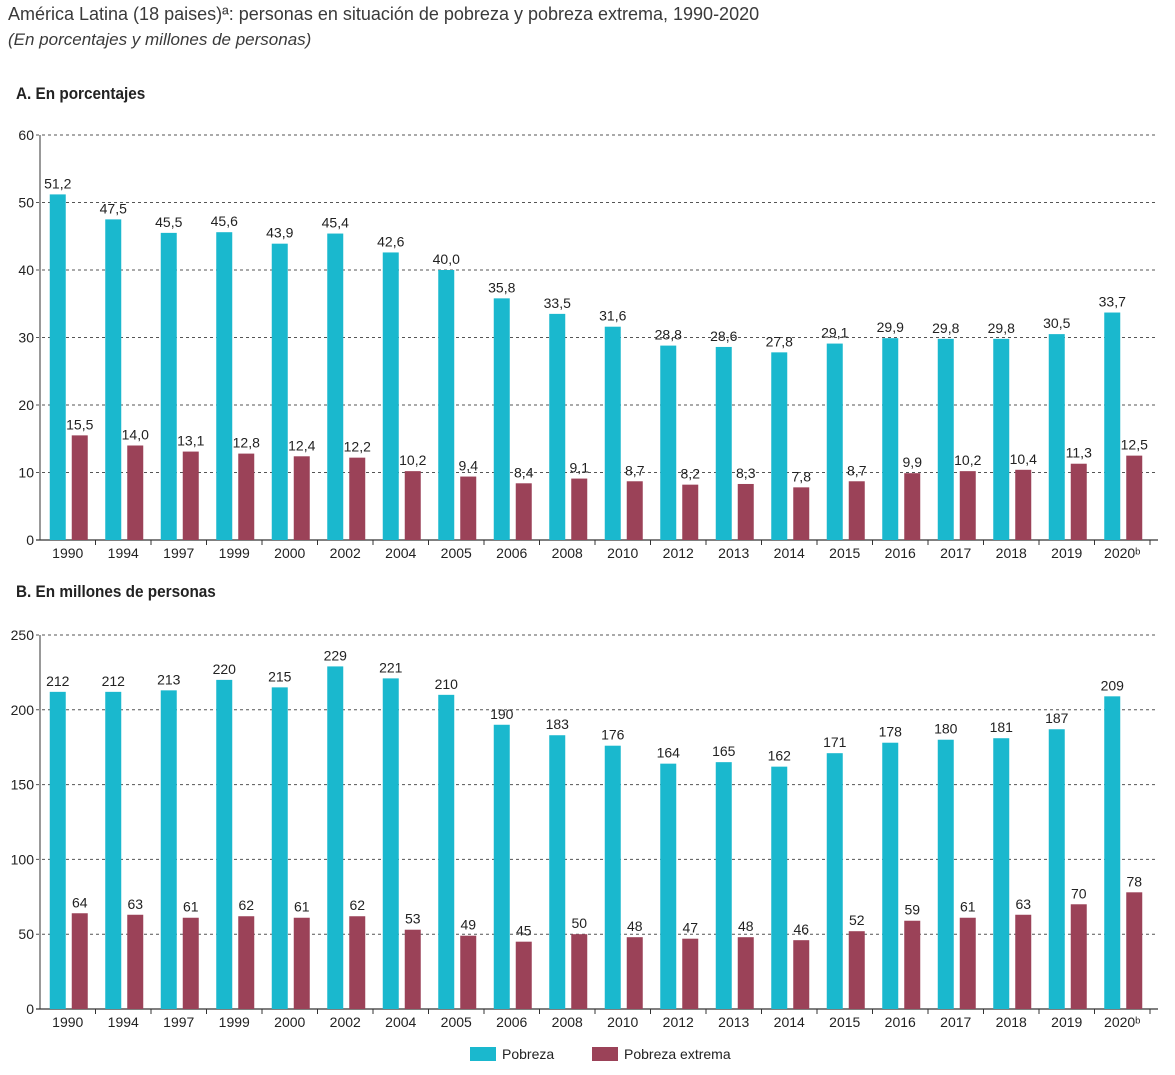 This screenshot has height=1075, width=1175. What do you see at coordinates (669, 753) in the screenshot?
I see `chart-b-data-label-pobreza: 164` at bounding box center [669, 753].